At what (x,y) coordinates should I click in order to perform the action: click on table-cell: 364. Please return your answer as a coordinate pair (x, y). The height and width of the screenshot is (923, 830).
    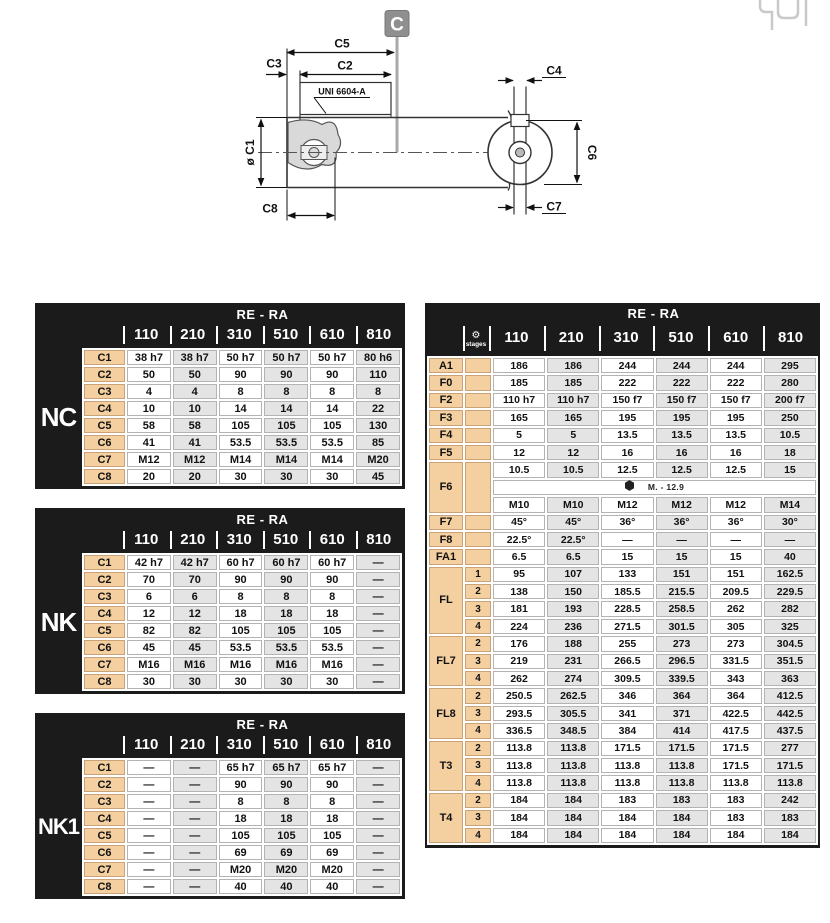
    Looking at the image, I should click on (735, 696).